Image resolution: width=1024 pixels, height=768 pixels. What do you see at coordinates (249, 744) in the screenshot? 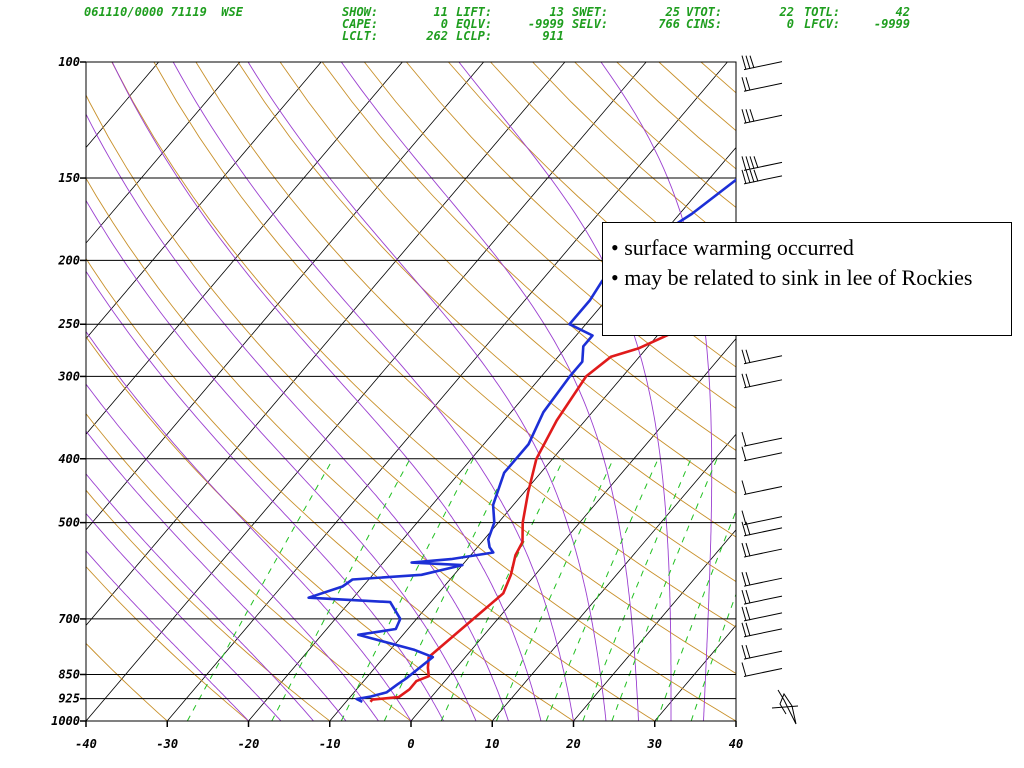
I see `temperature-tick-label: -20` at bounding box center [249, 744].